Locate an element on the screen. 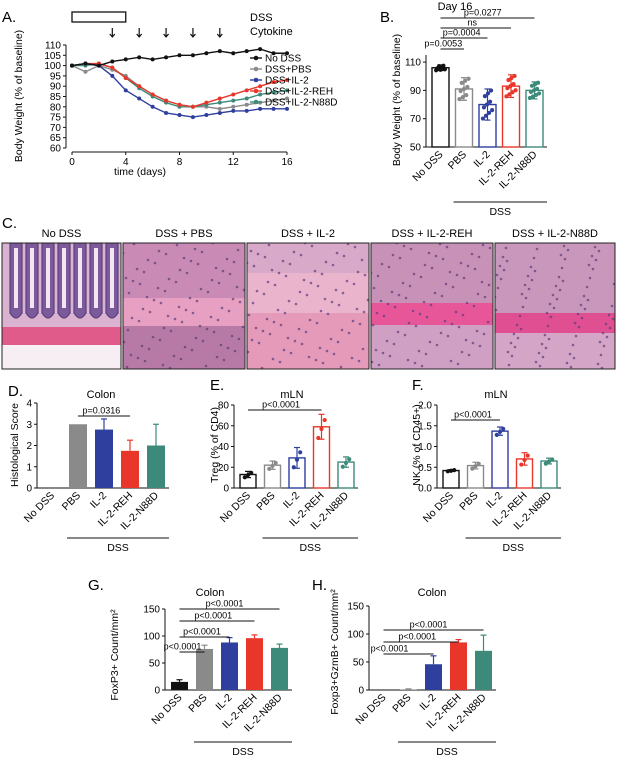 The image size is (617, 767). histology-image is located at coordinates (432, 306).